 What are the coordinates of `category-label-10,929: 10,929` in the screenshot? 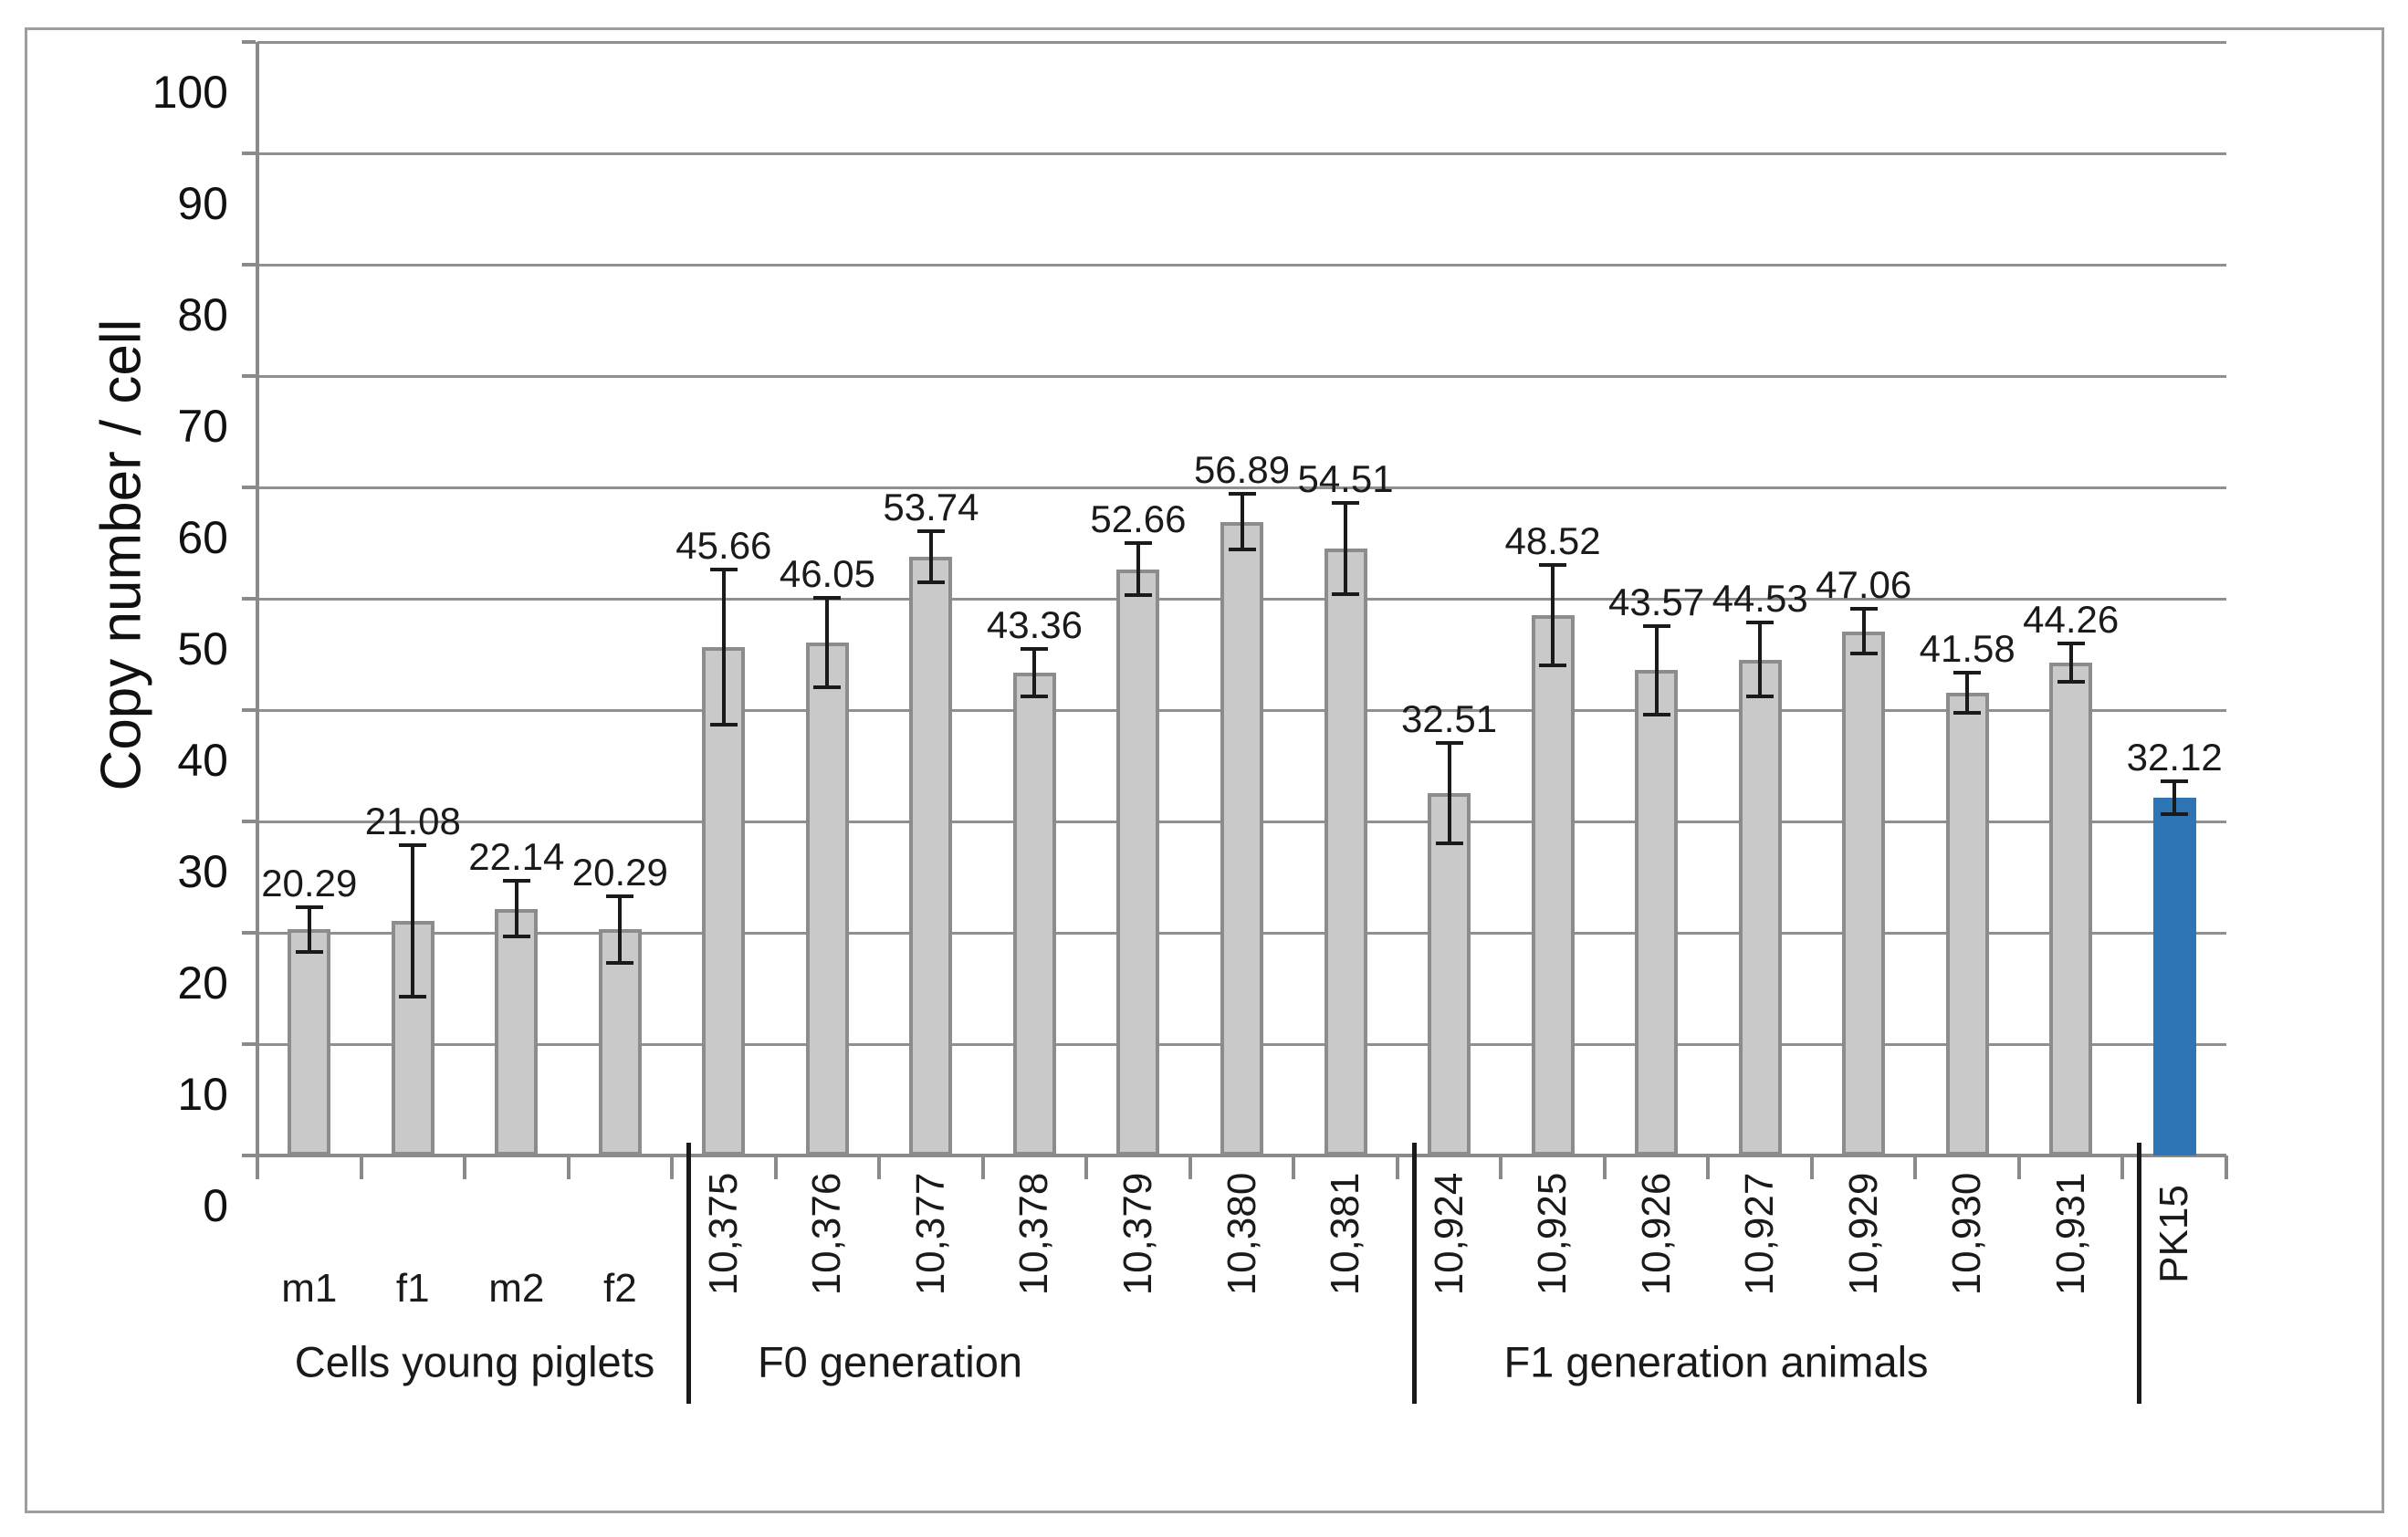 It's located at (1863, 1234).